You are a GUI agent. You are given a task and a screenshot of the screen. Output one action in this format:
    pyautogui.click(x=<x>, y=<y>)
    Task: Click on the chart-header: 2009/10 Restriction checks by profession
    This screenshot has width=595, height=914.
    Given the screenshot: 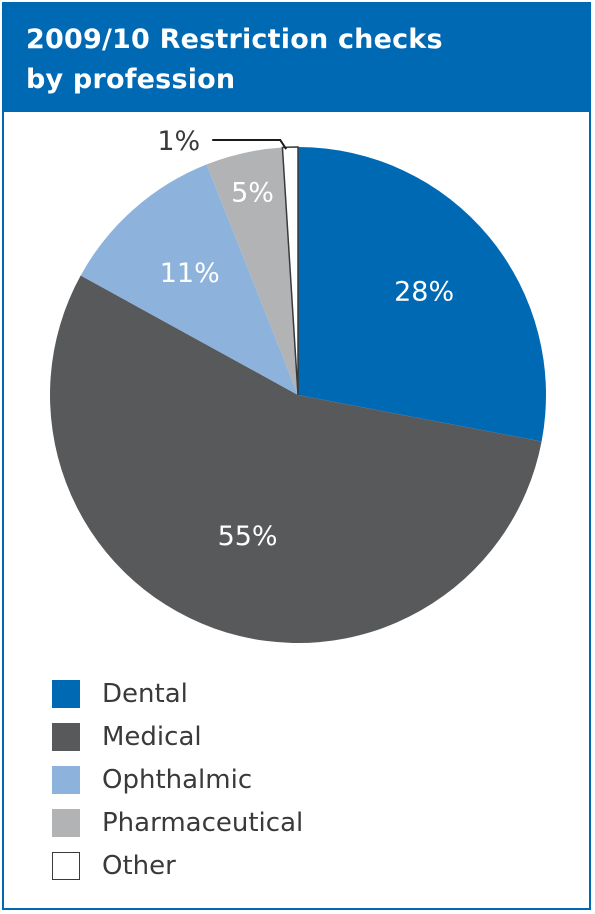 What is the action you would take?
    pyautogui.click(x=296, y=58)
    